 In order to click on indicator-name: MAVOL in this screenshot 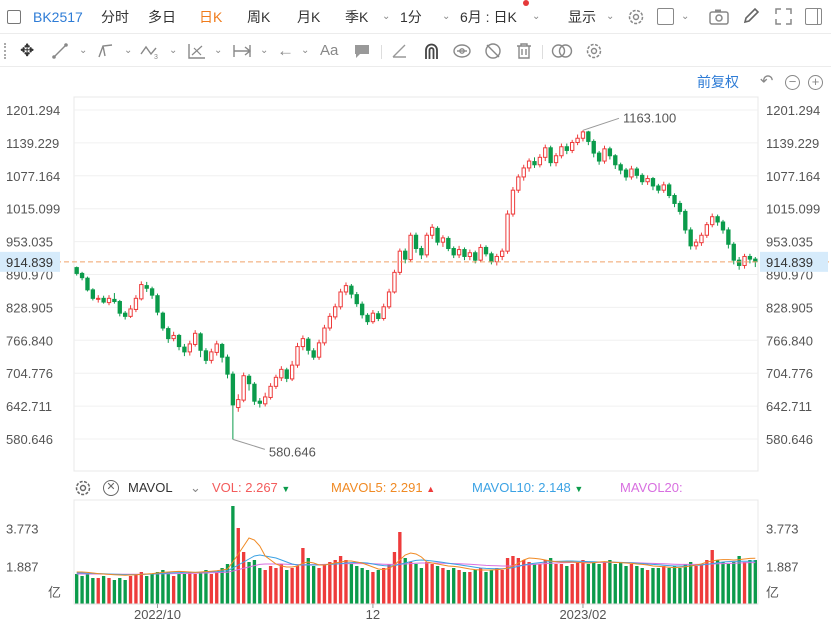, I will do `click(150, 487)`.